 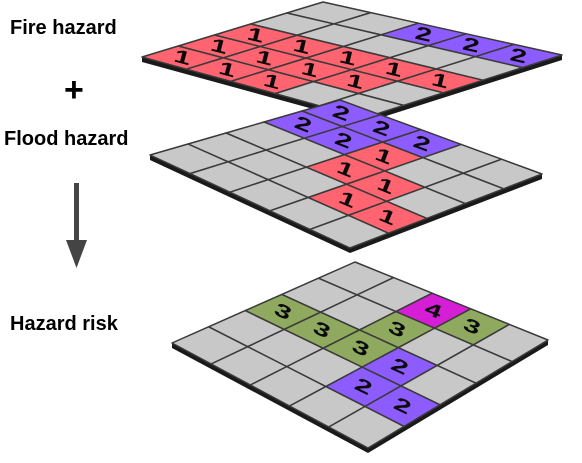 I want to click on fire-hazard-label: Fire hazard, so click(x=63, y=28).